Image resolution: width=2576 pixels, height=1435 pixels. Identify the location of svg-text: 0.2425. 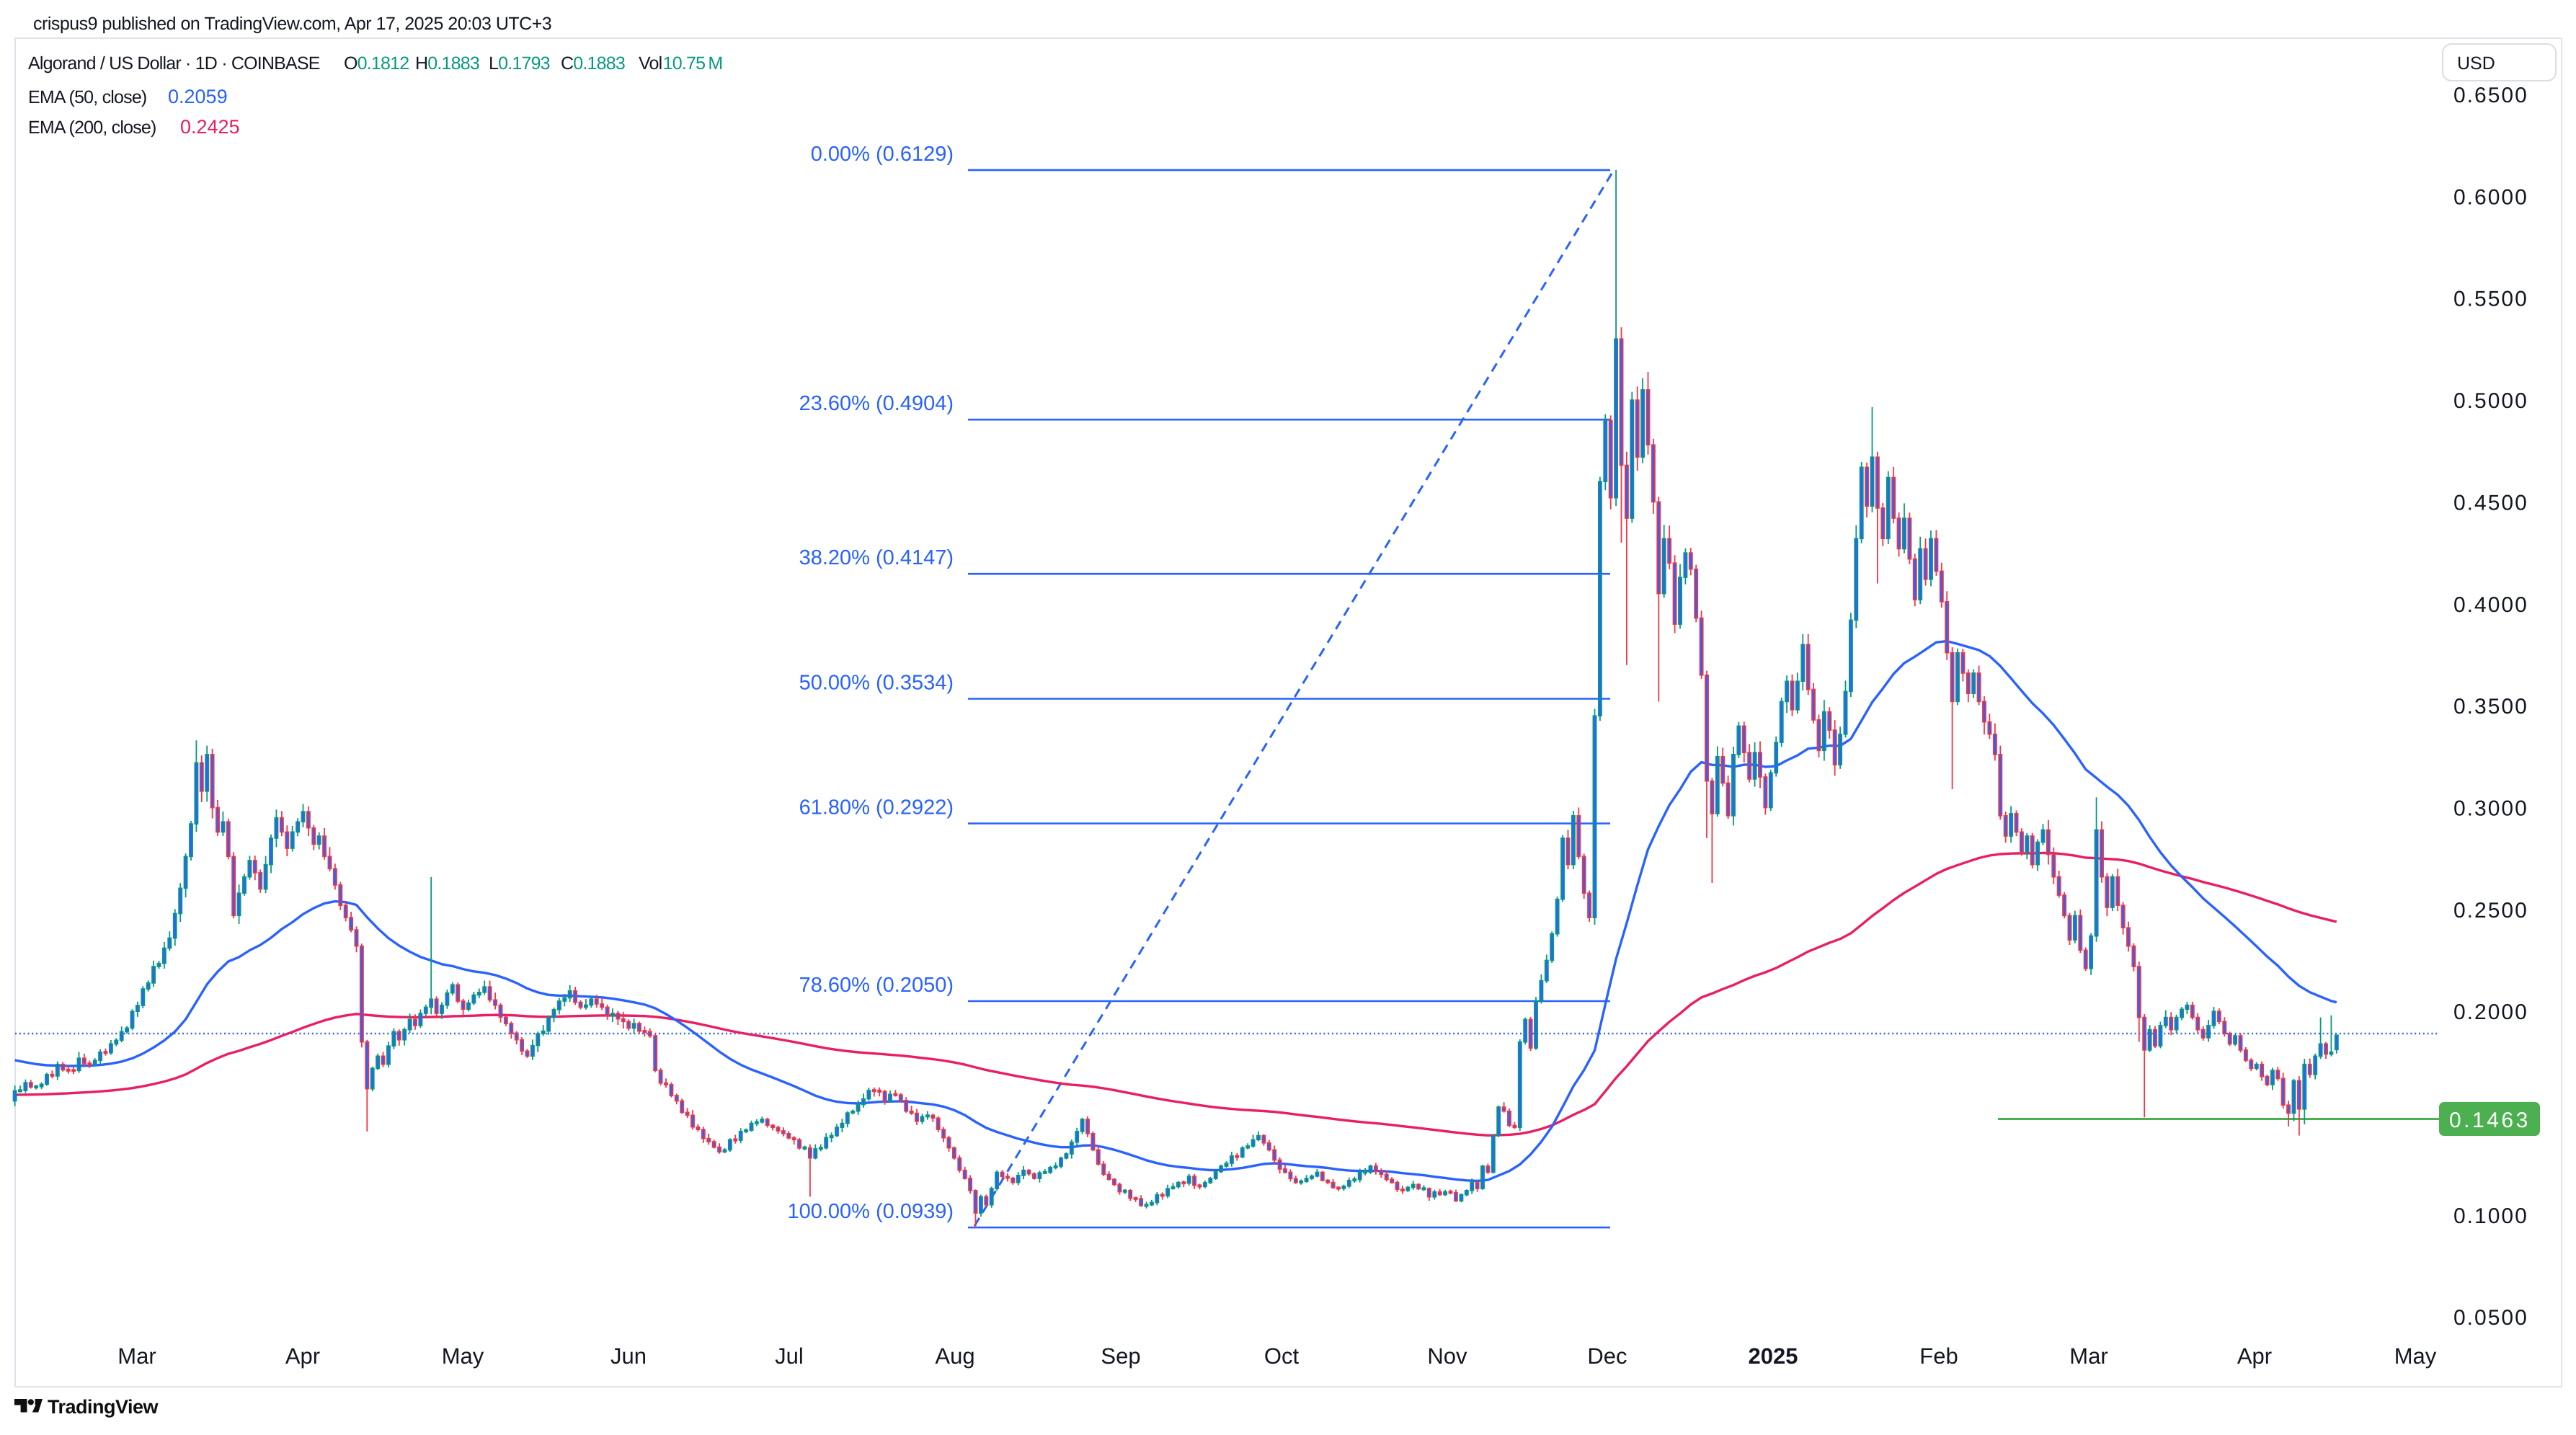
(210, 127).